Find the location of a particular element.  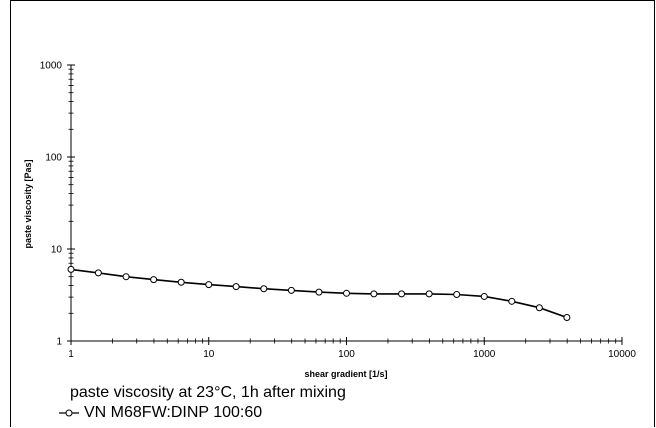

legend-marker-icon is located at coordinates (69, 413).